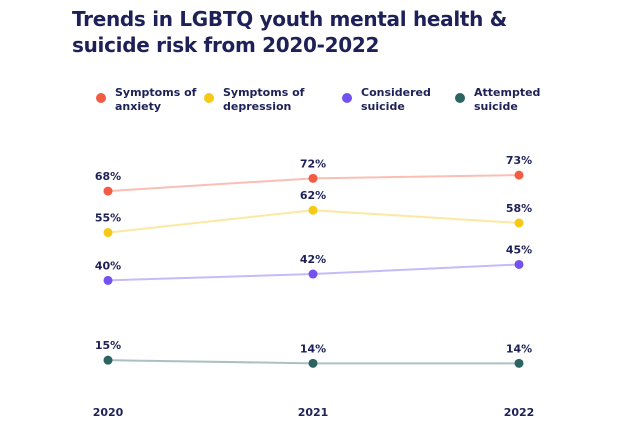  Describe the element at coordinates (519, 208) in the screenshot. I see `value-label: 58%` at that location.